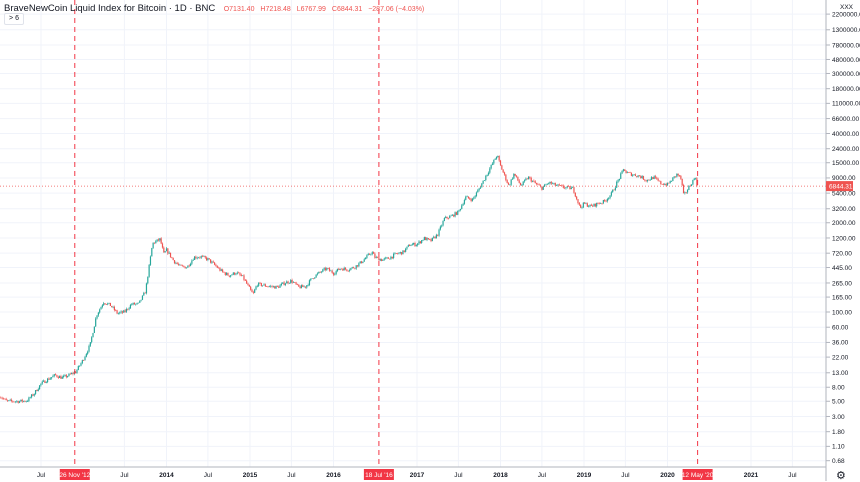 The width and height of the screenshot is (860, 482). I want to click on marker-label: 12 May '20, so click(698, 475).